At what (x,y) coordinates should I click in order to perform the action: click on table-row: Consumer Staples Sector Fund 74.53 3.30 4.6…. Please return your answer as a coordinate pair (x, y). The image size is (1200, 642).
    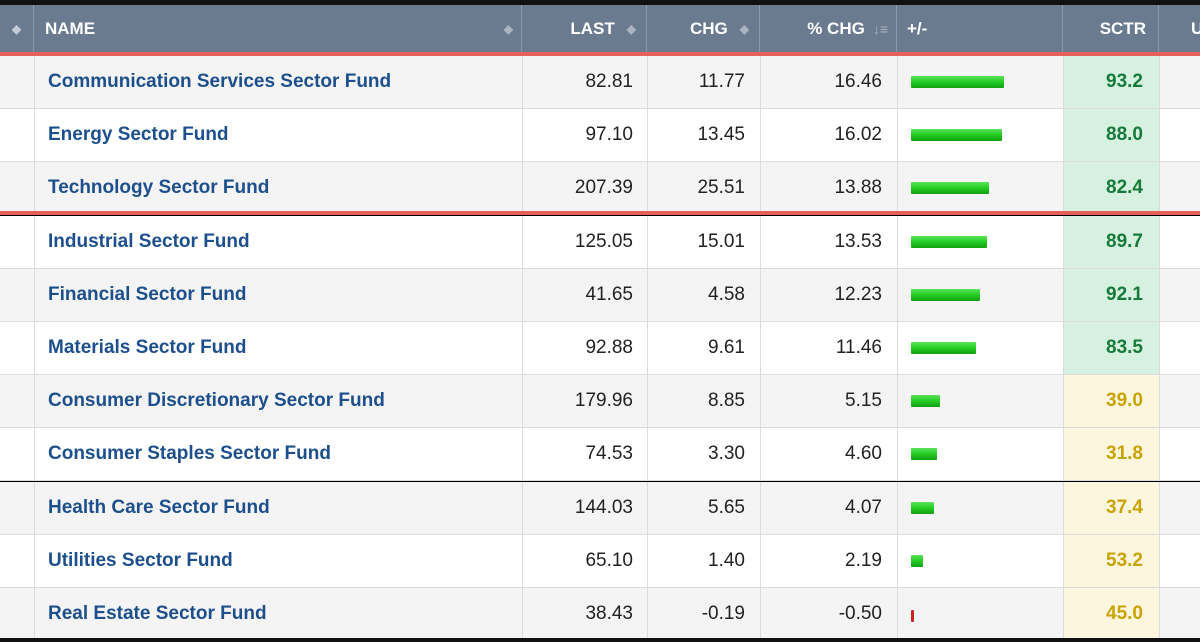
    Looking at the image, I should click on (600, 454).